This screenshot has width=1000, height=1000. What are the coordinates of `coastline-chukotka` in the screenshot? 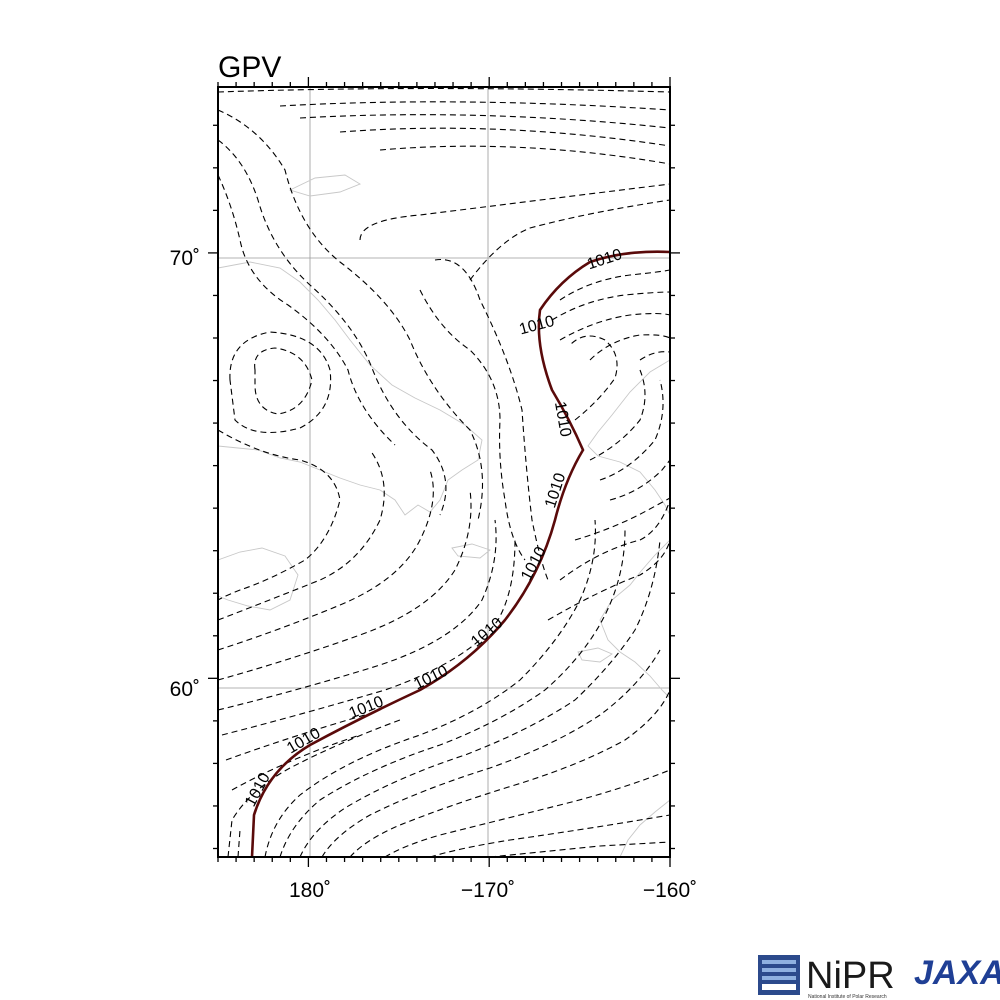 It's located at (350, 388).